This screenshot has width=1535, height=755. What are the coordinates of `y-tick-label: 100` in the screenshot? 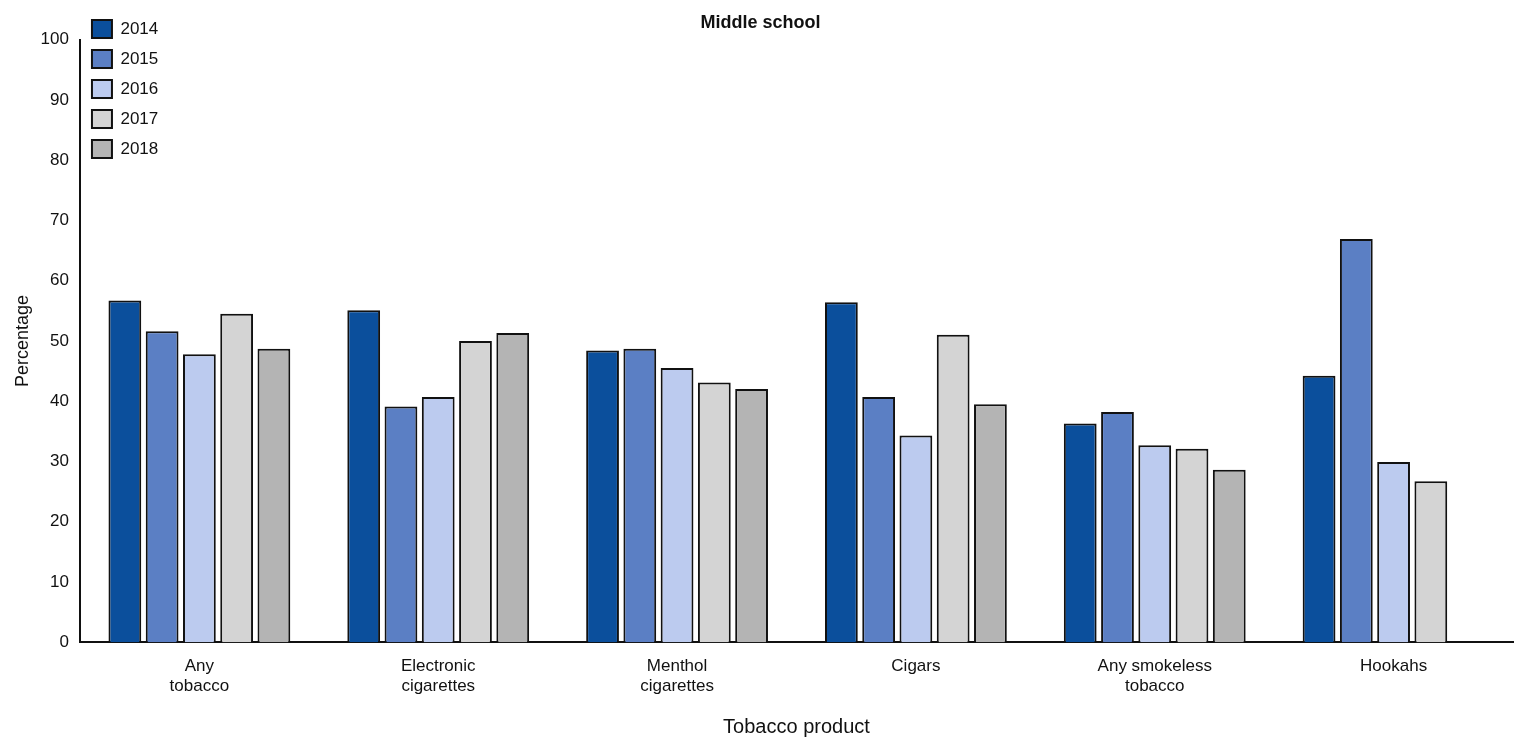 It's located at (54, 39).